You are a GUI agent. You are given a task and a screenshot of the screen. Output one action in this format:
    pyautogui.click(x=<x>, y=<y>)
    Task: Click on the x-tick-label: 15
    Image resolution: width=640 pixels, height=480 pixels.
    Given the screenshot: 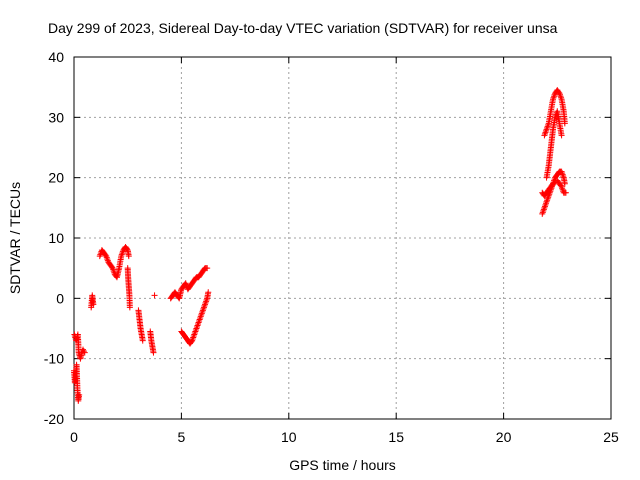 What is the action you would take?
    pyautogui.click(x=396, y=437)
    